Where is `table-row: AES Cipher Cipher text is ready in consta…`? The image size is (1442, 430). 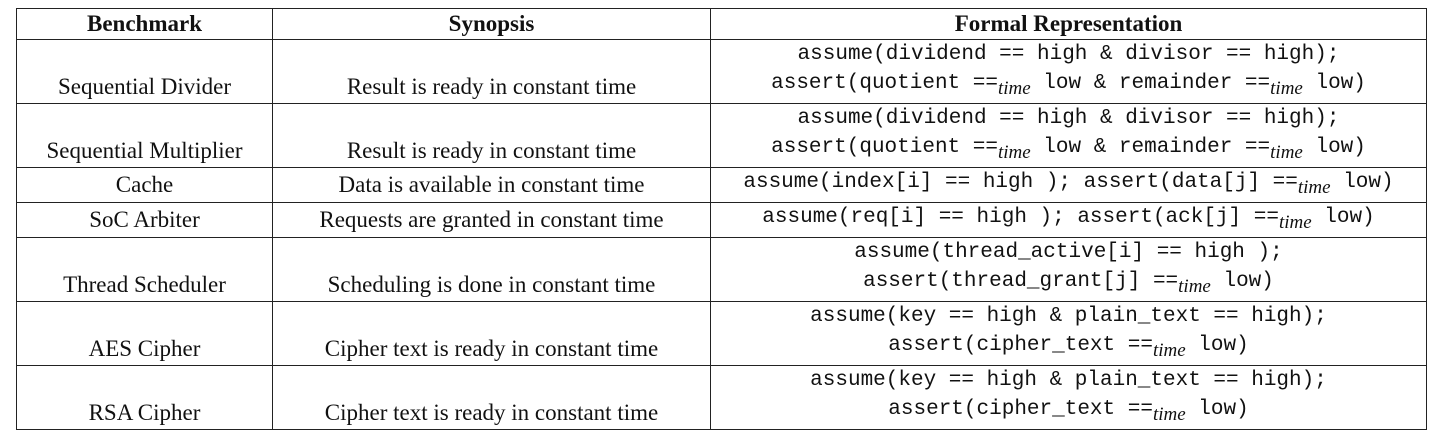
table-row: AES Cipher Cipher text is ready in consta… is located at coordinates (721, 333).